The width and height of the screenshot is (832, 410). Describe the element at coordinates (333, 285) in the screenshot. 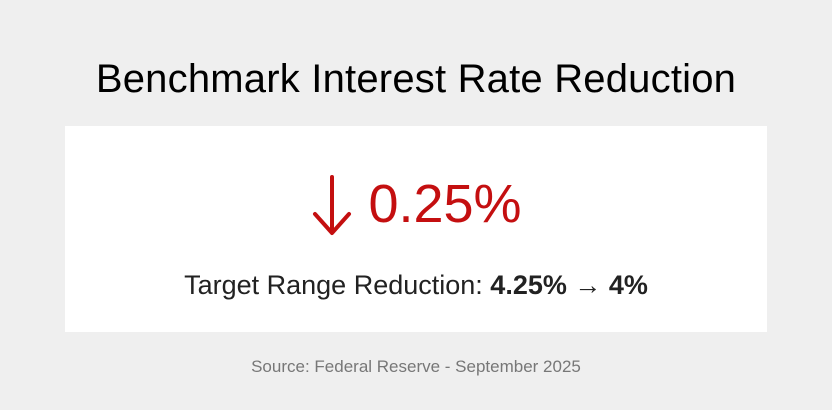

I see `target-range-label: Target Range Reduction:` at that location.